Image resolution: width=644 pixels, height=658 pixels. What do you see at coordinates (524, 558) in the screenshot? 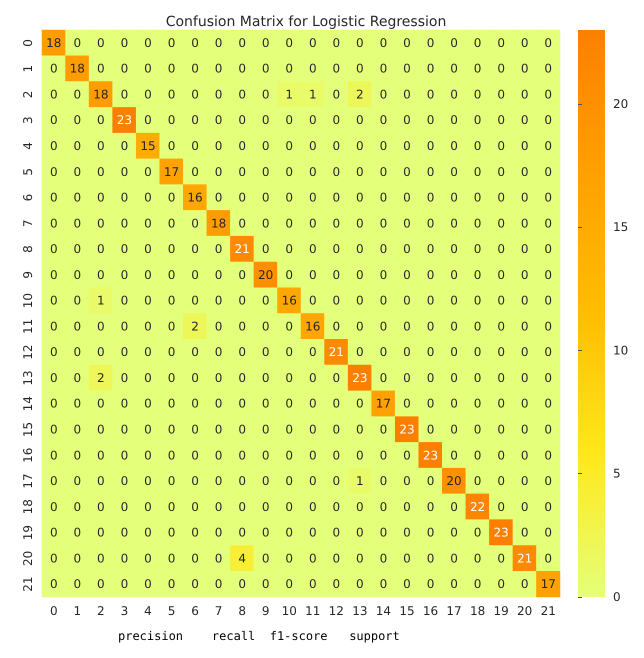
I see `data-label: 21` at bounding box center [524, 558].